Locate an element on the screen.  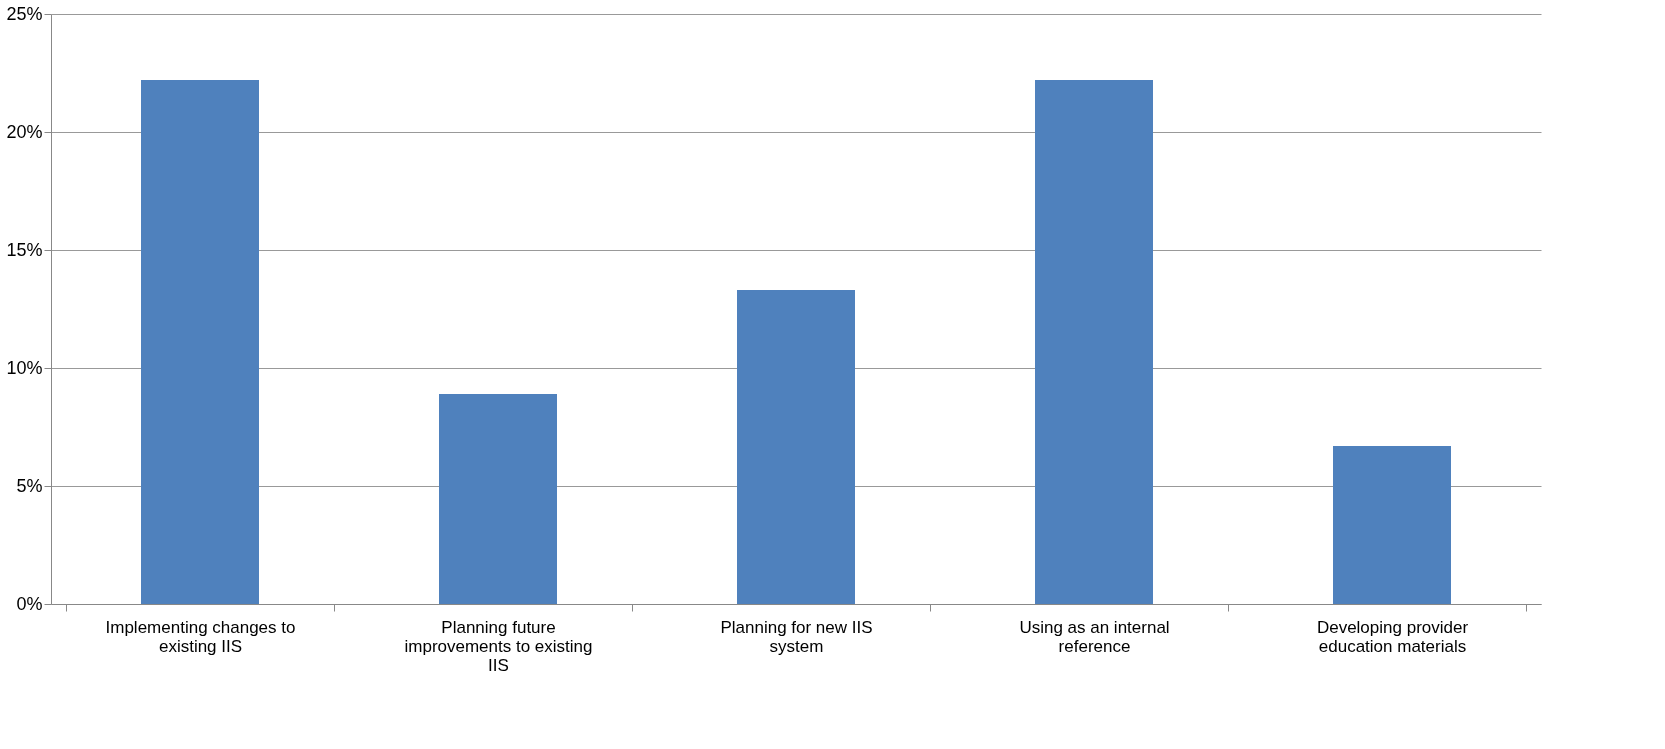
y-tick-label: 15% is located at coordinates (24, 249).